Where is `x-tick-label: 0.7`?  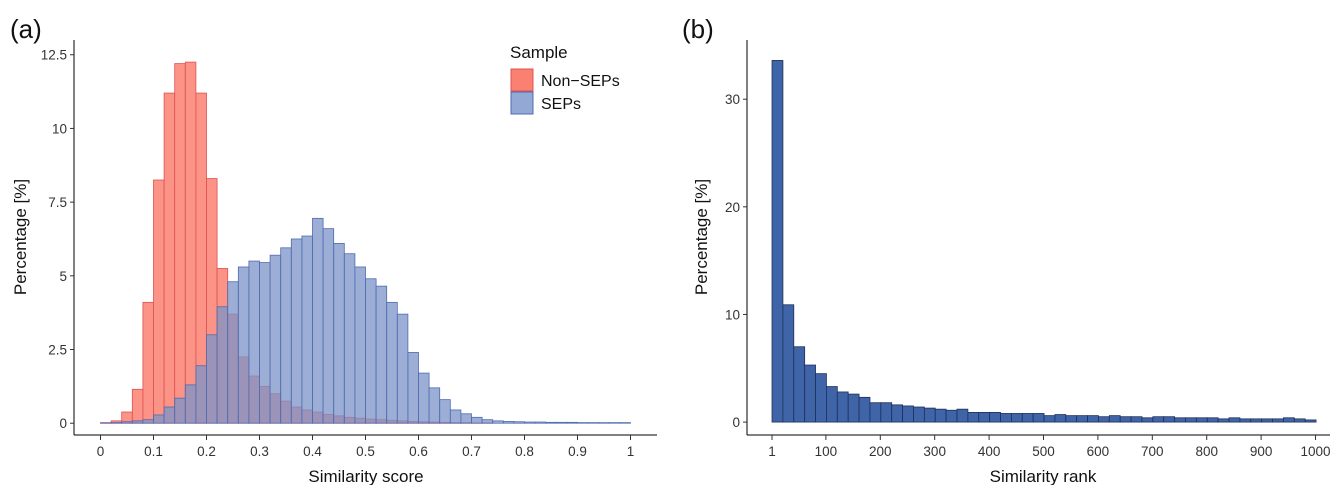 x-tick-label: 0.7 is located at coordinates (471, 451).